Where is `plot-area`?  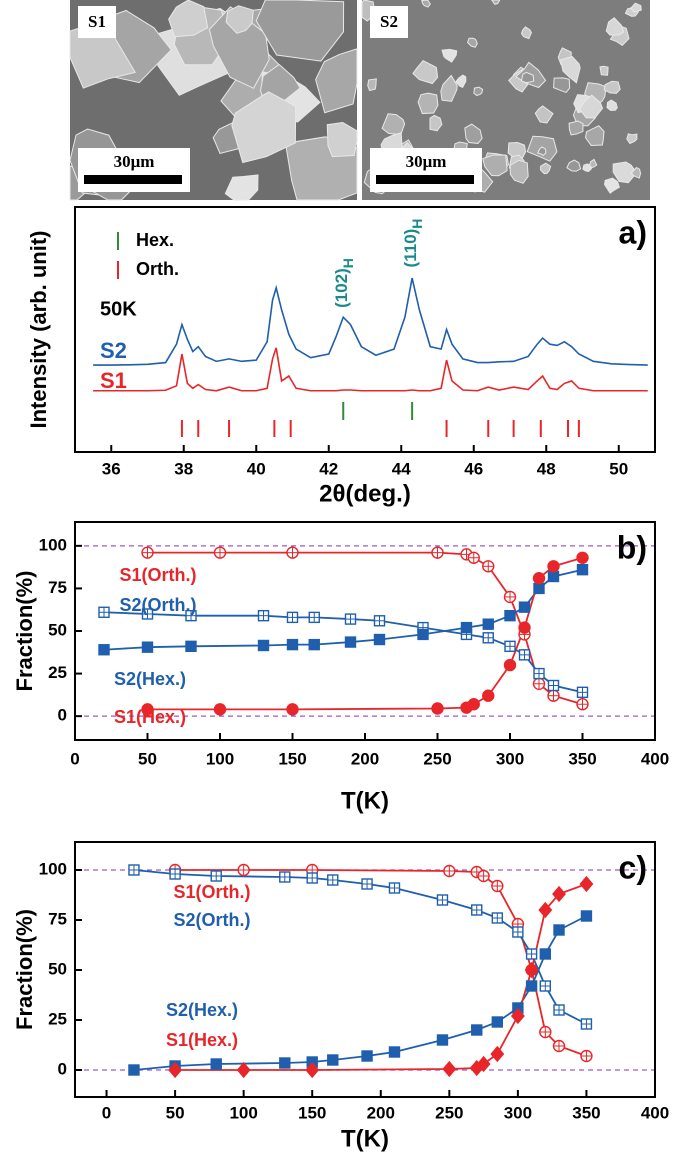
plot-area is located at coordinates (370, 334).